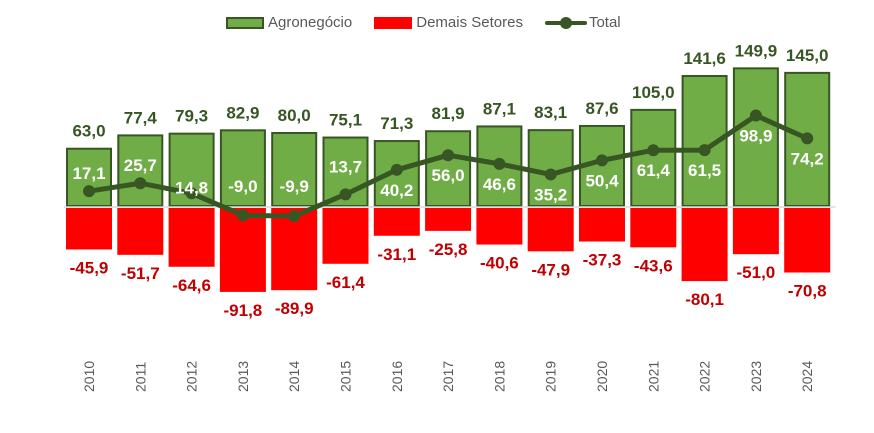 The width and height of the screenshot is (874, 433). I want to click on demais-setores-bar-2023, so click(755, 231).